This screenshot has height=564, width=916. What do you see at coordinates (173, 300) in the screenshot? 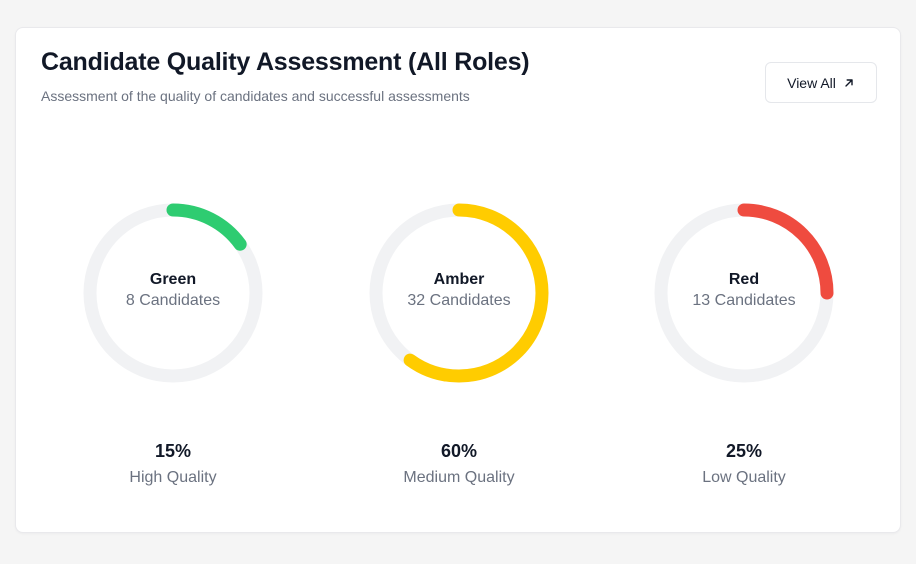
I see `metric-count: 8 Candidates` at bounding box center [173, 300].